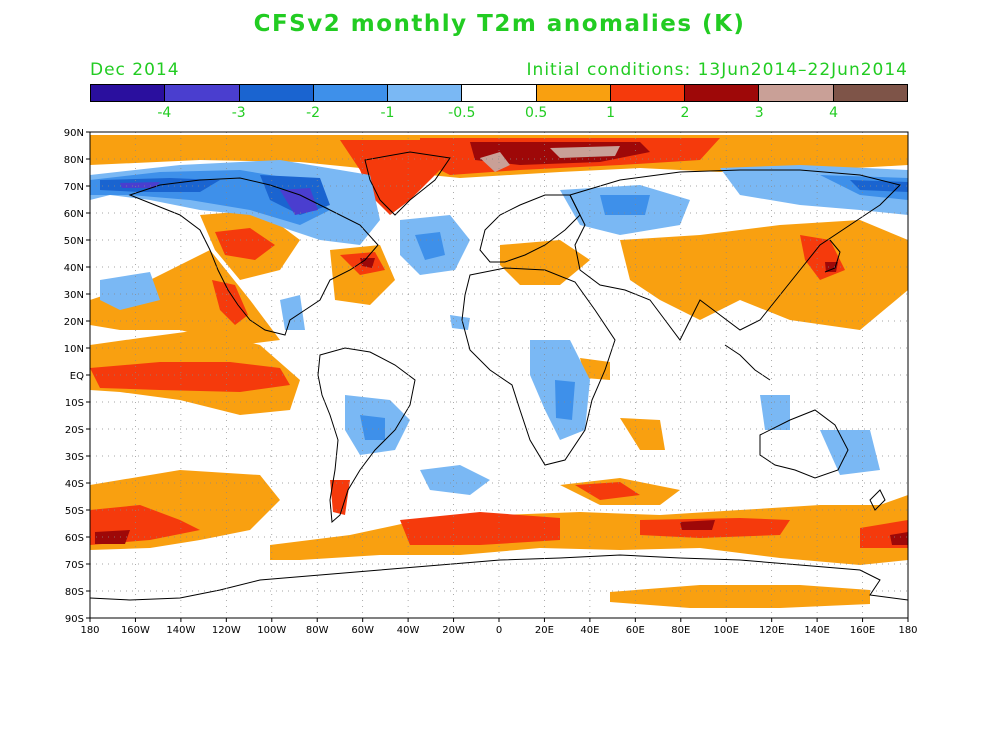  I want to click on lat-label: 40S, so click(74, 484).